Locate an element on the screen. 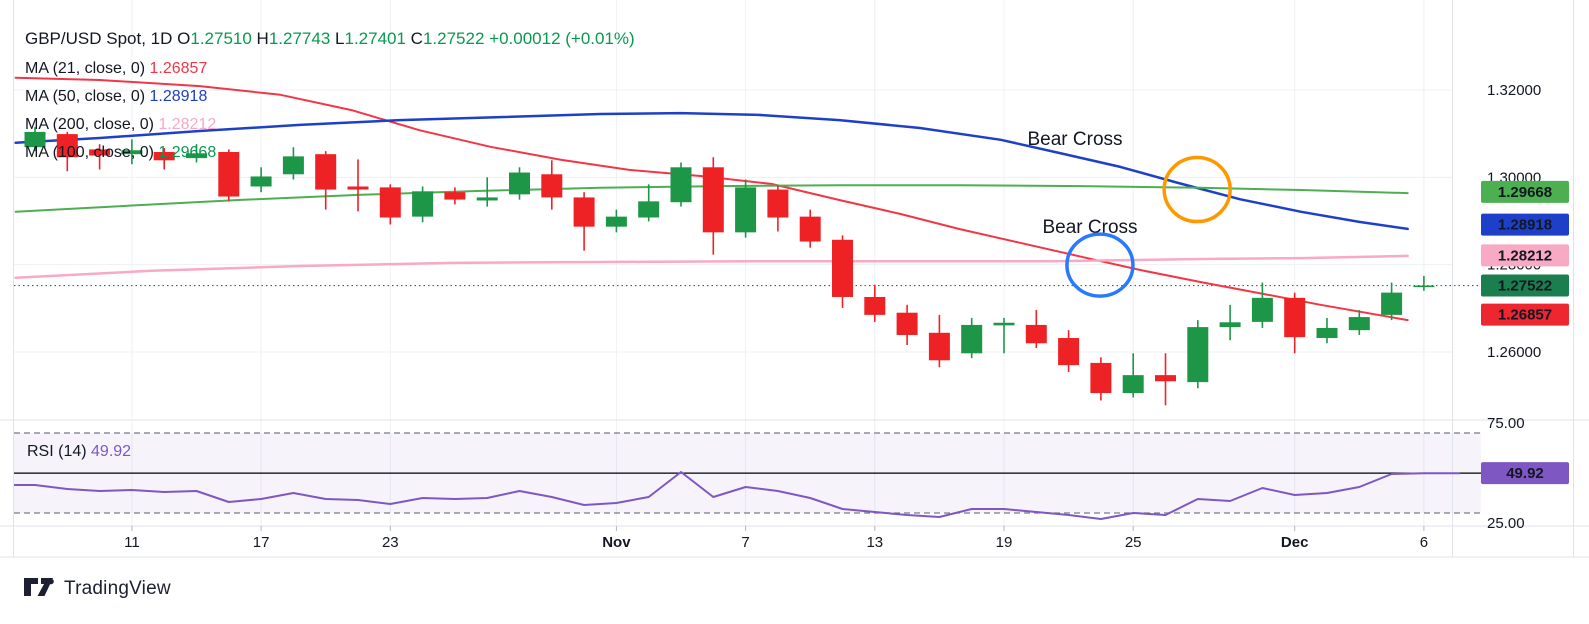 This screenshot has width=1589, height=624. time-axis-label: Nov is located at coordinates (616, 542).